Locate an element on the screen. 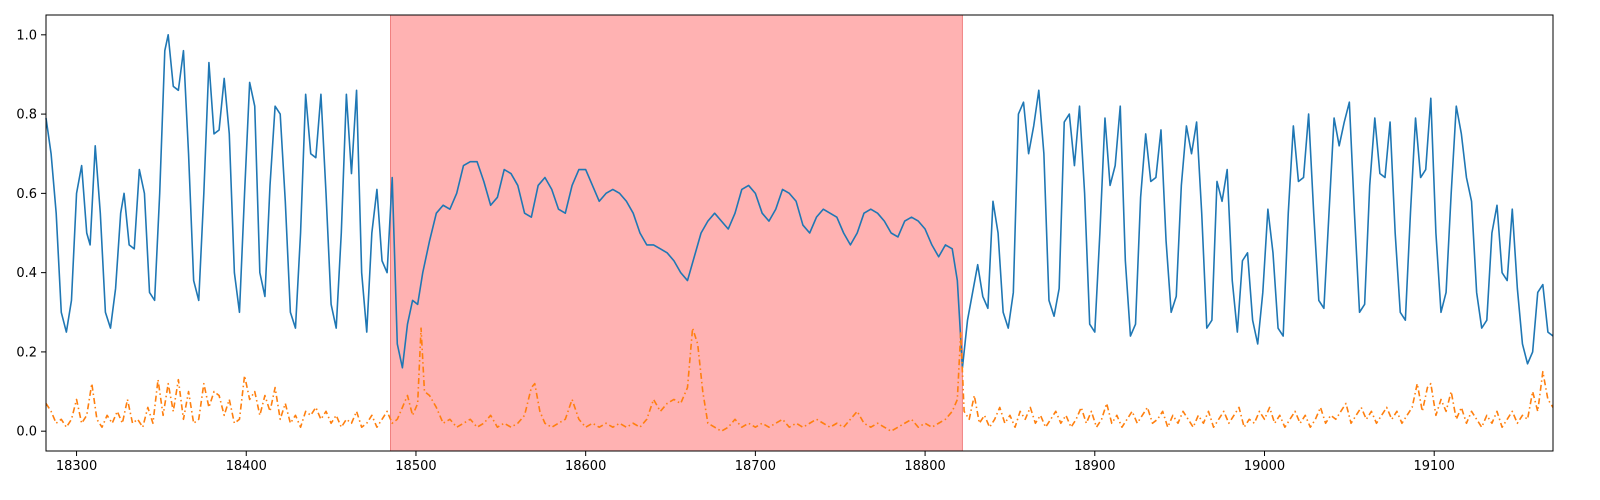 Image resolution: width=1600 pixels, height=500 pixels. x-tick-label: 19000 is located at coordinates (1264, 466).